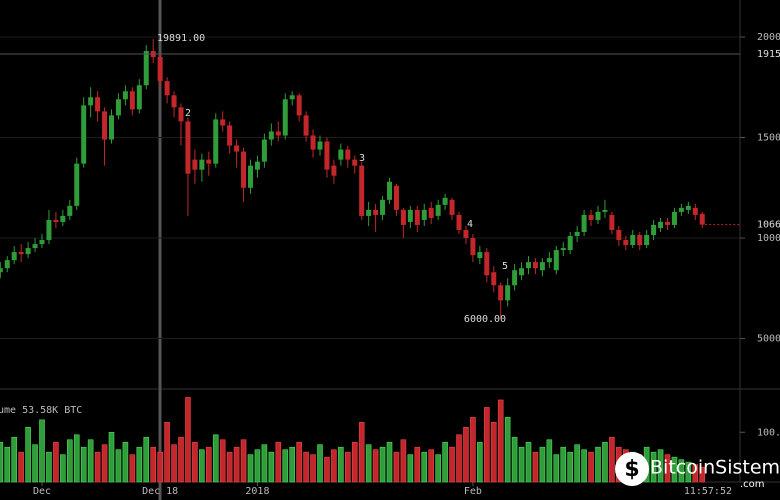 Image resolution: width=780 pixels, height=500 pixels. What do you see at coordinates (768, 225) in the screenshot?
I see `price-marker-label: 1066` at bounding box center [768, 225].